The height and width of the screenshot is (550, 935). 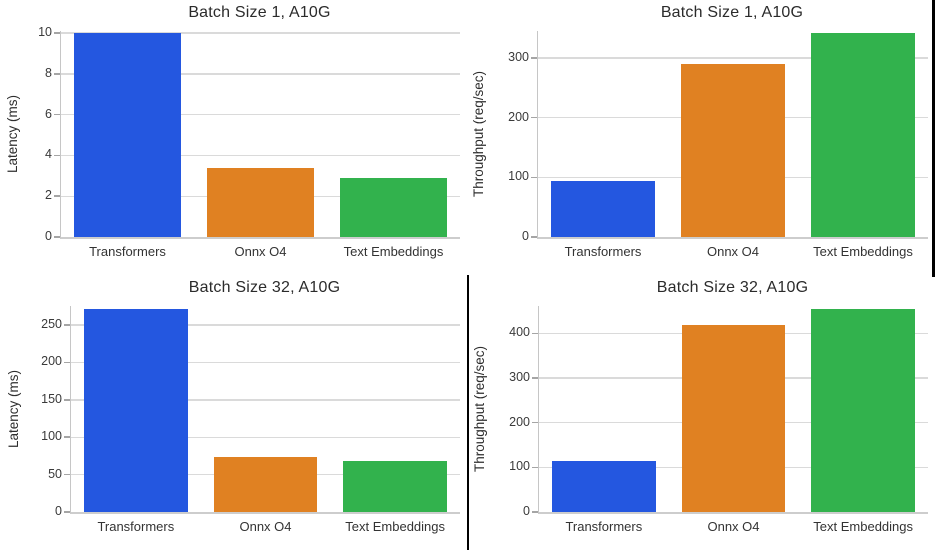 What do you see at coordinates (51, 324) in the screenshot?
I see `y-tick-label: 250` at bounding box center [51, 324].